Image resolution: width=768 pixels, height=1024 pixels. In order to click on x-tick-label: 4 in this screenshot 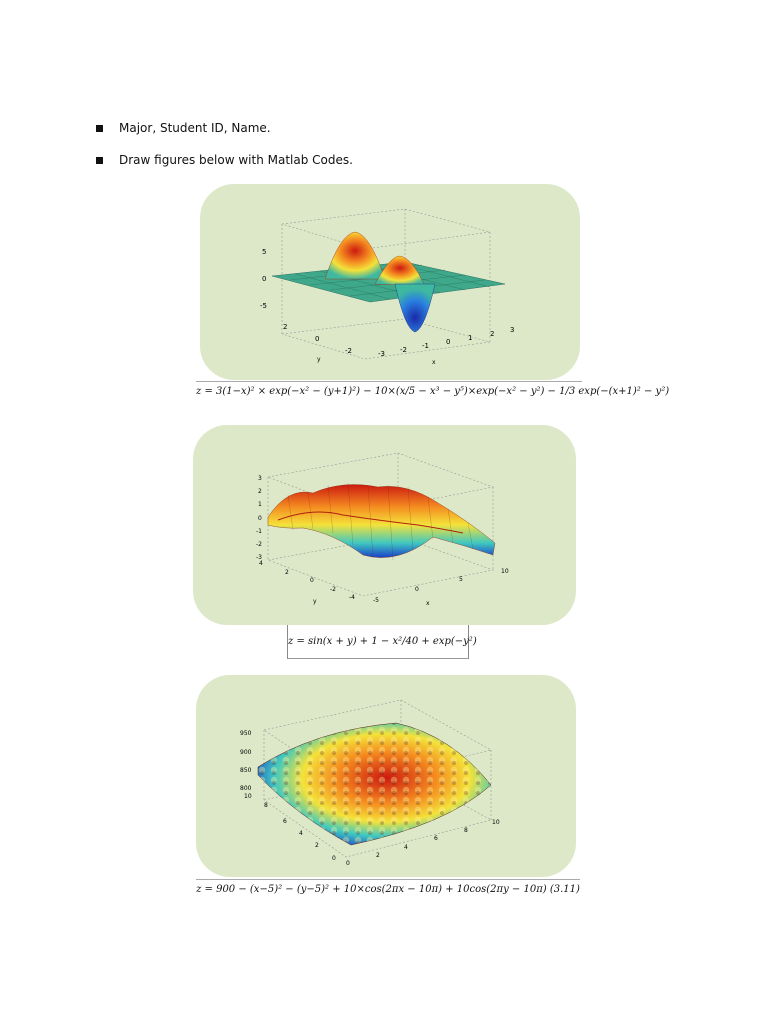, I will do `click(406, 847)`.